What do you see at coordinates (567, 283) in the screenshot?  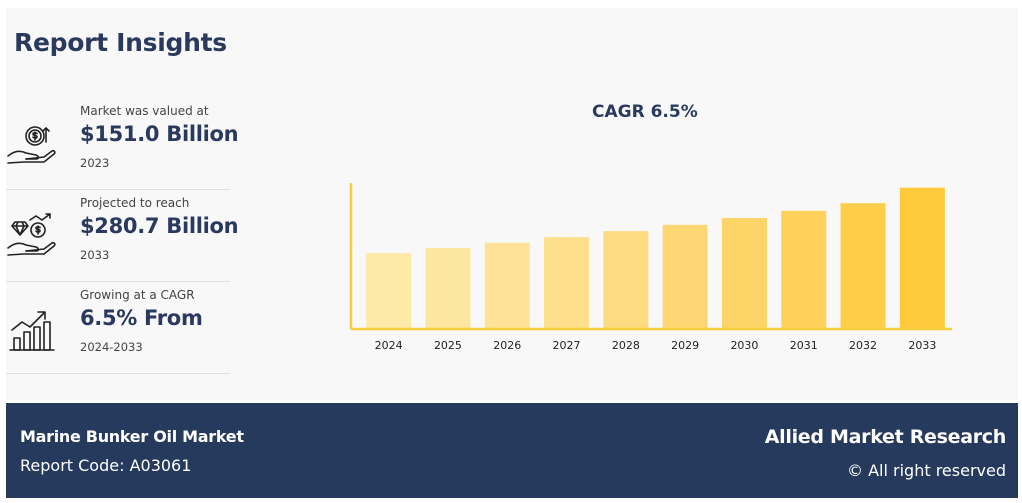 I see `bar-2027` at bounding box center [567, 283].